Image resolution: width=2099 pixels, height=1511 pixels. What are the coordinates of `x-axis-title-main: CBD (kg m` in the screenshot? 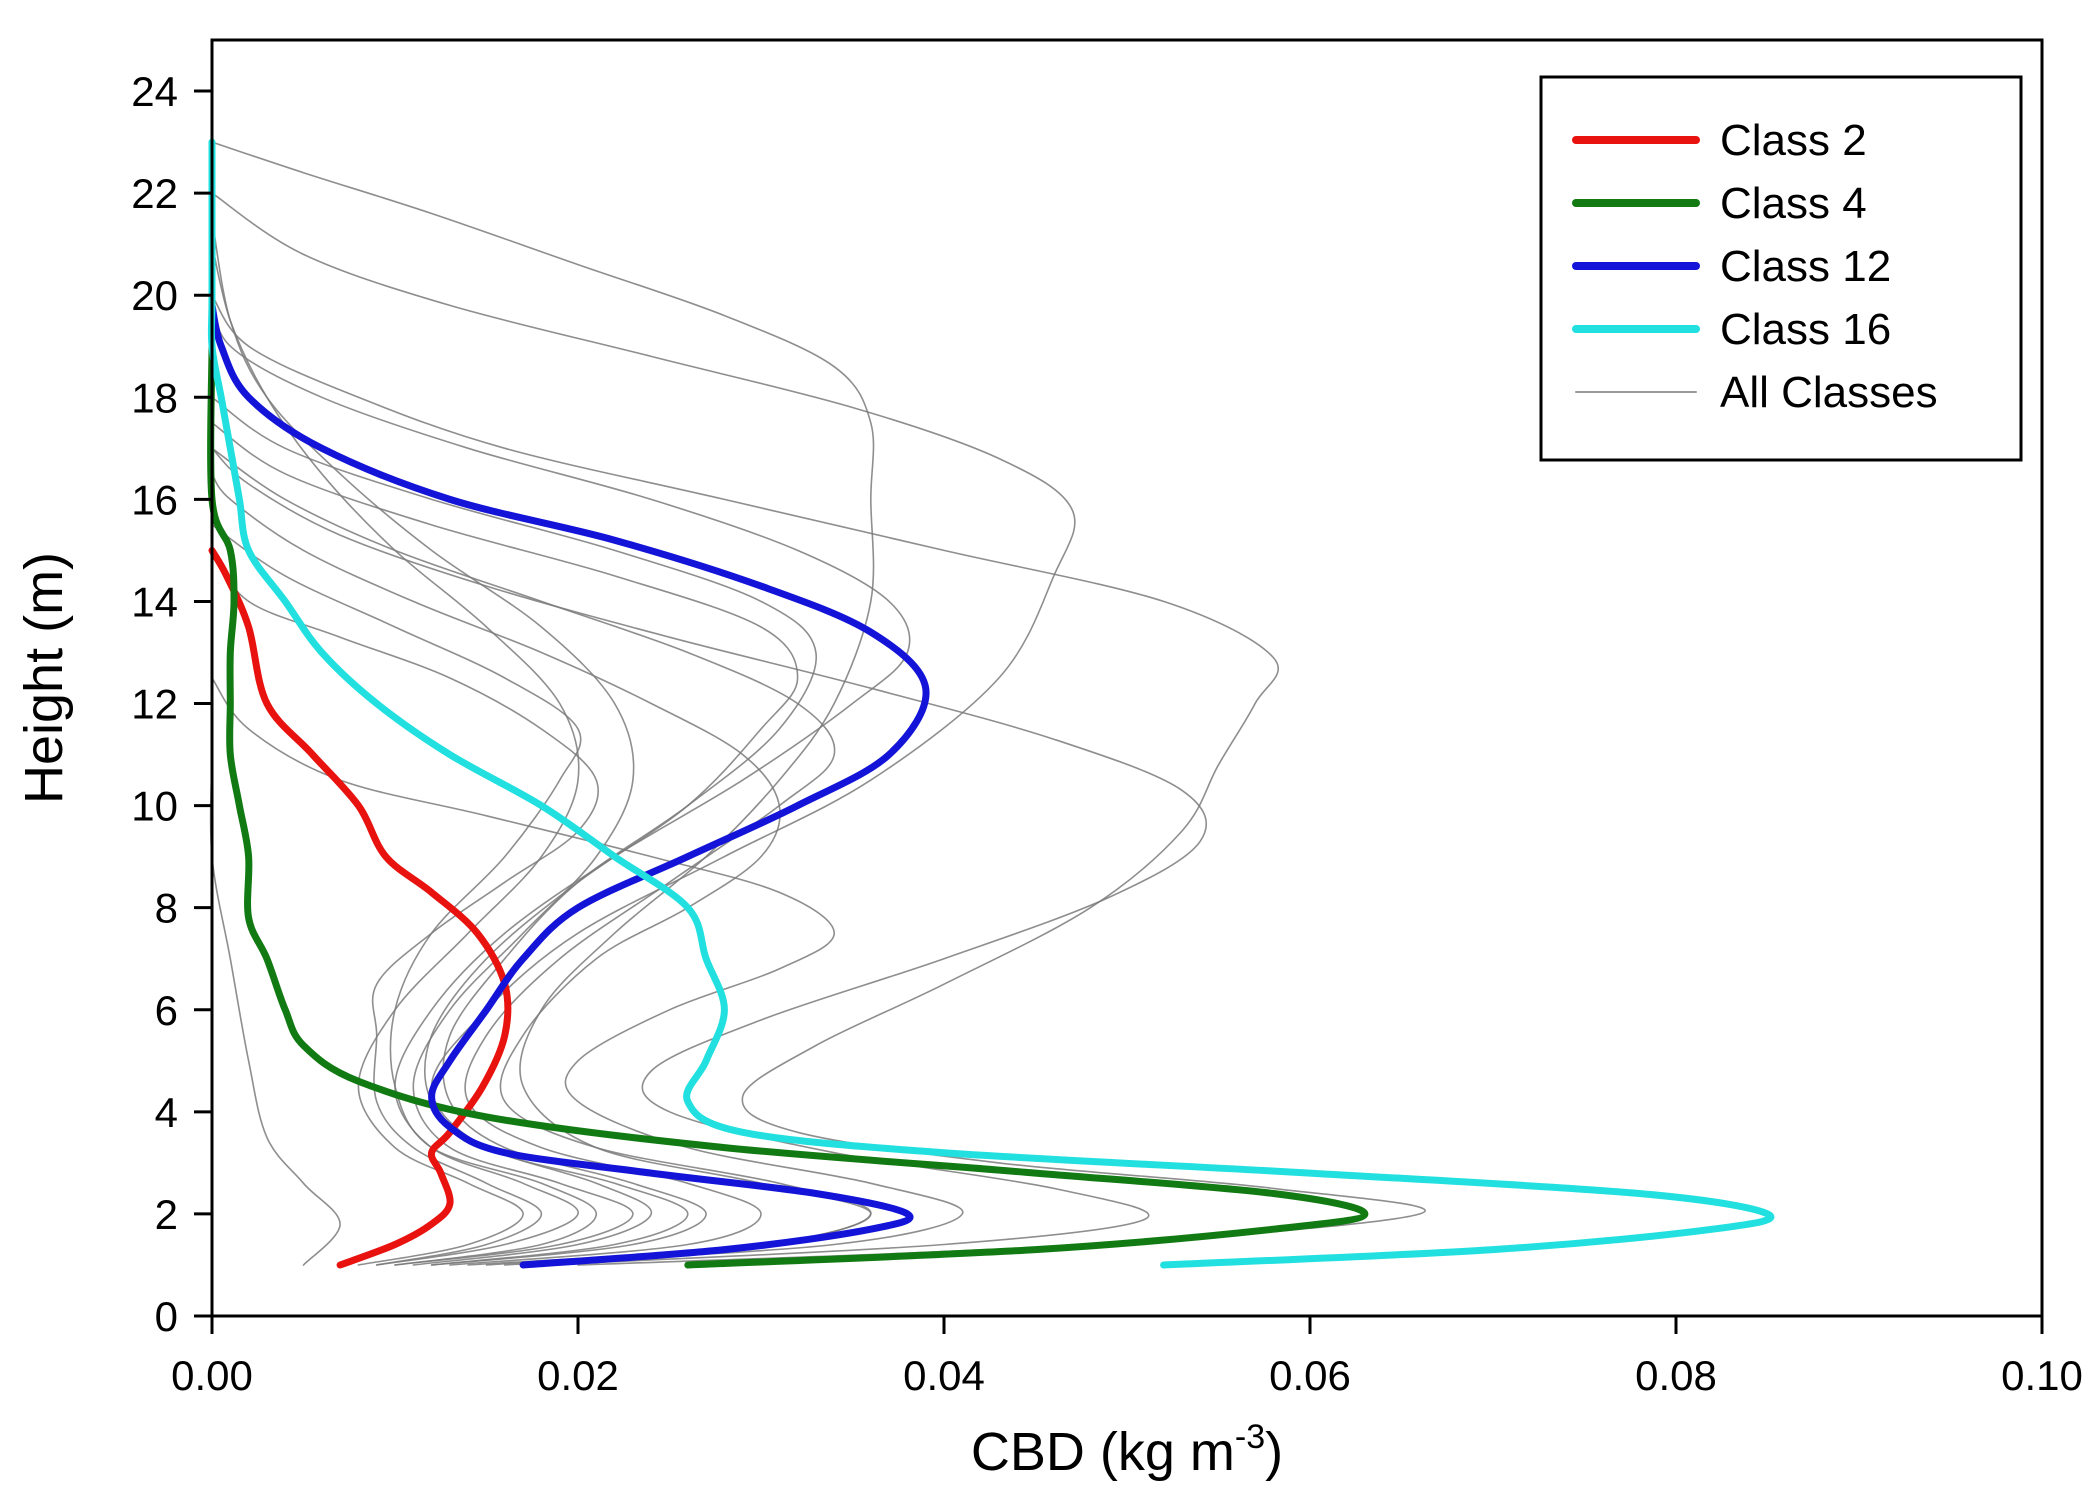 It's located at (1103, 1452).